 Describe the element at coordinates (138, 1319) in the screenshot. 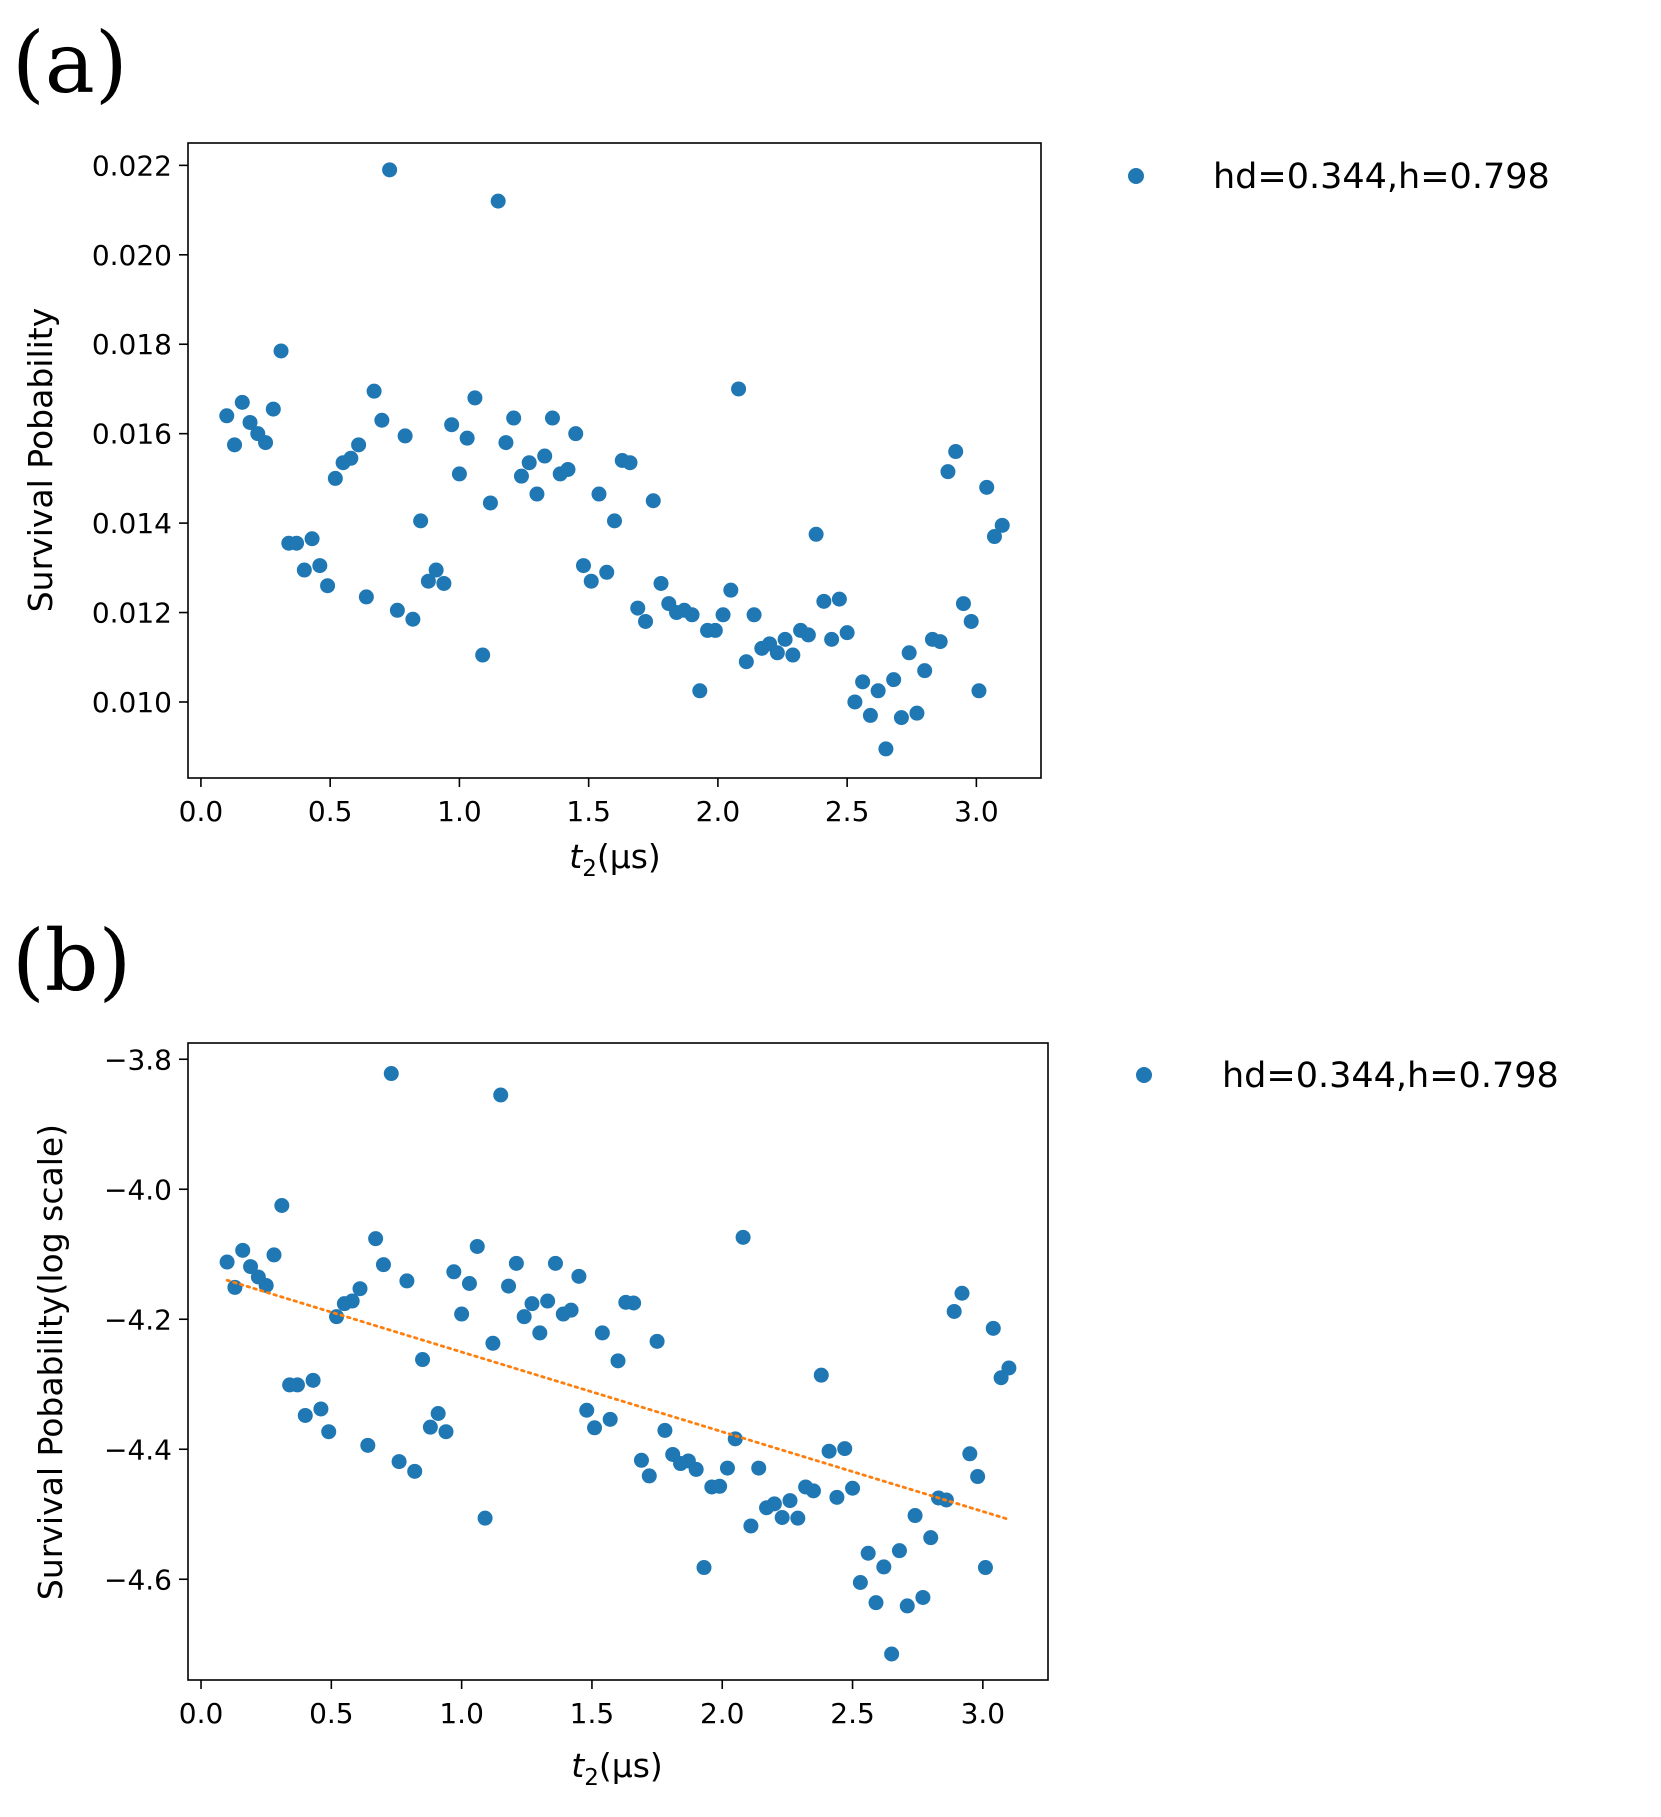

I see `y-tick-label: −4.2` at that location.